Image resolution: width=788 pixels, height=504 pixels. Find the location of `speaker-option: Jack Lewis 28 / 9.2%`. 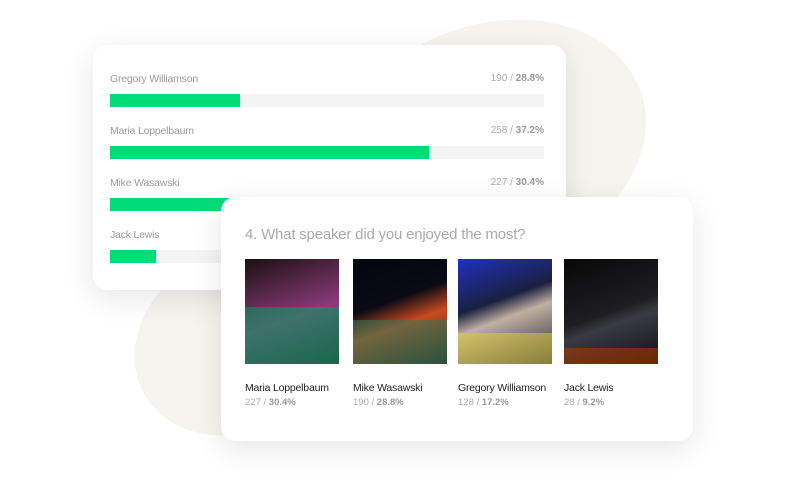

speaker-option: Jack Lewis 28 / 9.2% is located at coordinates (611, 333).